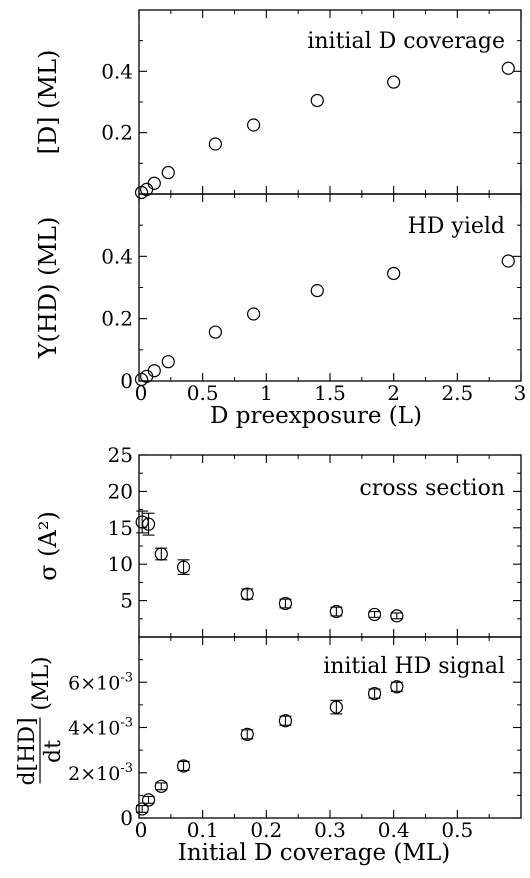 The image size is (530, 878). Describe the element at coordinates (414, 666) in the screenshot. I see `panel-title: initial HD signal` at that location.